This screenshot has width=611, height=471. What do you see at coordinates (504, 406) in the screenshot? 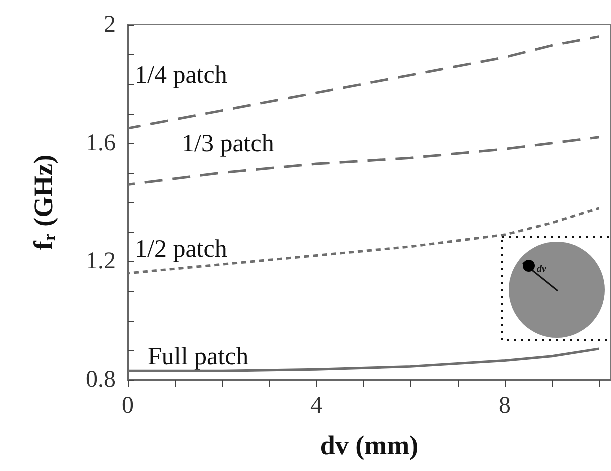
I see `x-tick-label: 8` at bounding box center [504, 406].